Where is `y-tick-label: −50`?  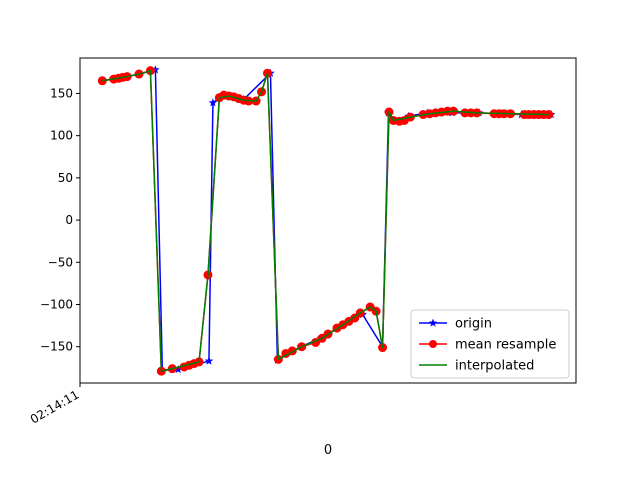
y-tick-label: −50 is located at coordinates (60, 262).